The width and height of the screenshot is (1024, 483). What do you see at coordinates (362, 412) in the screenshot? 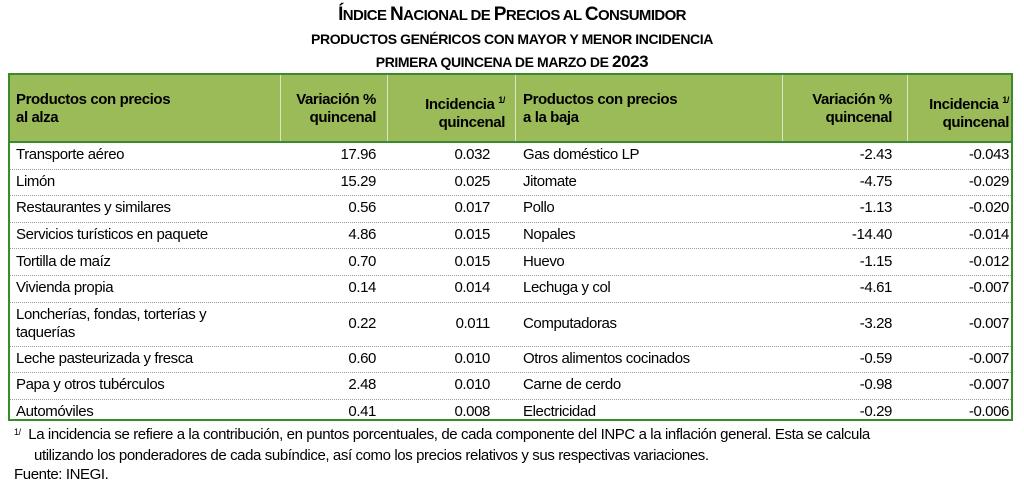
I see `cell-variation-up: 0.41` at bounding box center [362, 412].